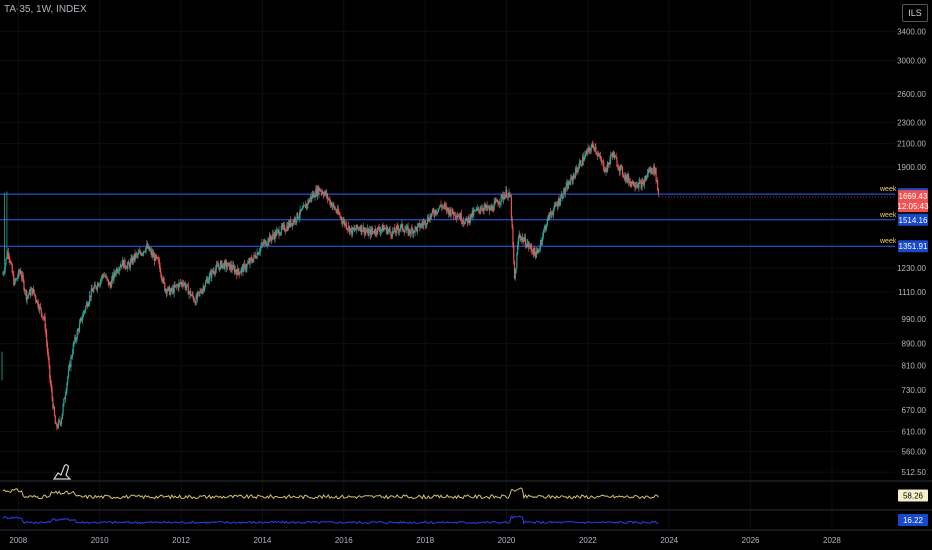 This screenshot has width=932, height=550. What do you see at coordinates (914, 390) in the screenshot?
I see `price-tick-label: 730.00` at bounding box center [914, 390].